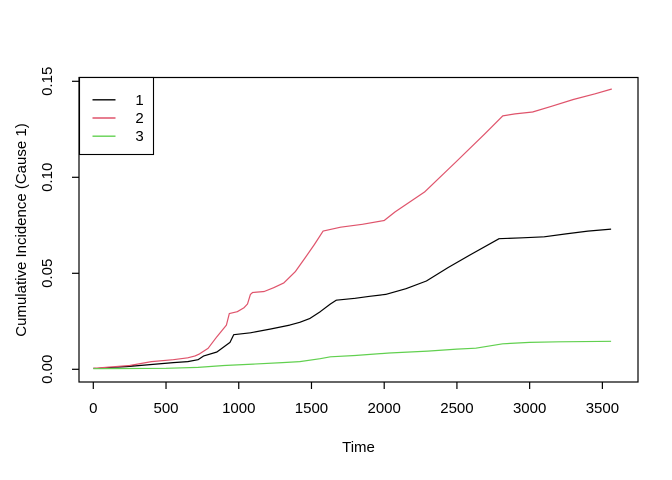  I want to click on x-tick-label: 500, so click(166, 408).